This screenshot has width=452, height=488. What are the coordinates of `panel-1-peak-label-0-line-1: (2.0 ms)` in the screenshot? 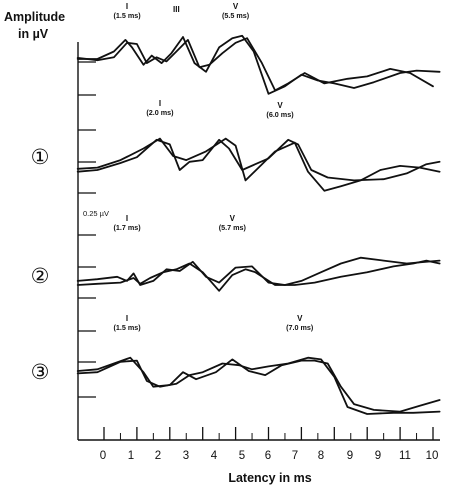 It's located at (160, 112).